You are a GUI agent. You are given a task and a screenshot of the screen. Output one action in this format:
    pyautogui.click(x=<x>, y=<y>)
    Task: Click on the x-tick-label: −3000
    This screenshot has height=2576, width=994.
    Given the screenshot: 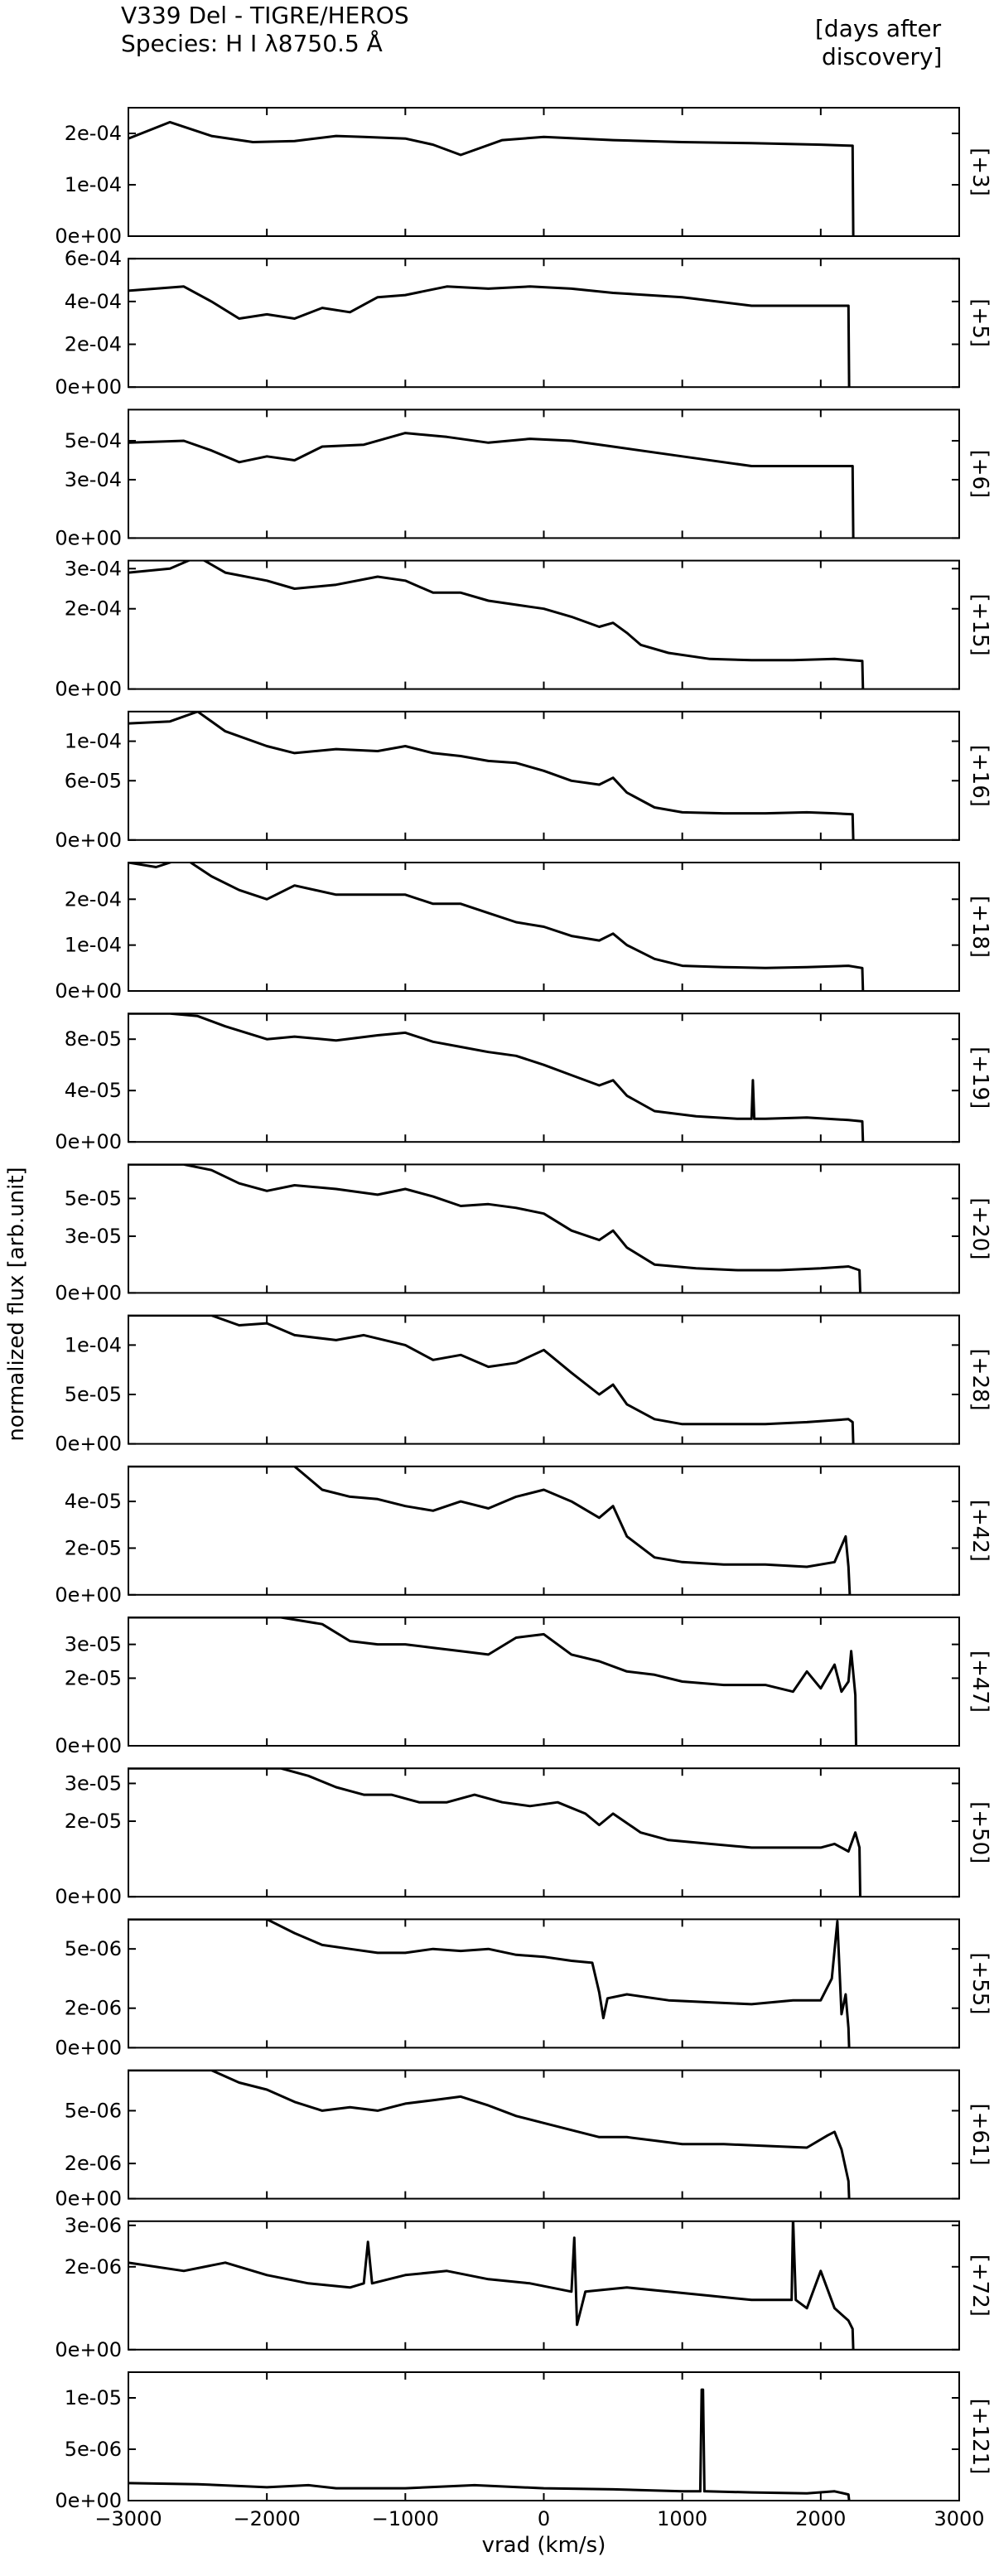 What is the action you would take?
    pyautogui.click(x=128, y=2518)
    